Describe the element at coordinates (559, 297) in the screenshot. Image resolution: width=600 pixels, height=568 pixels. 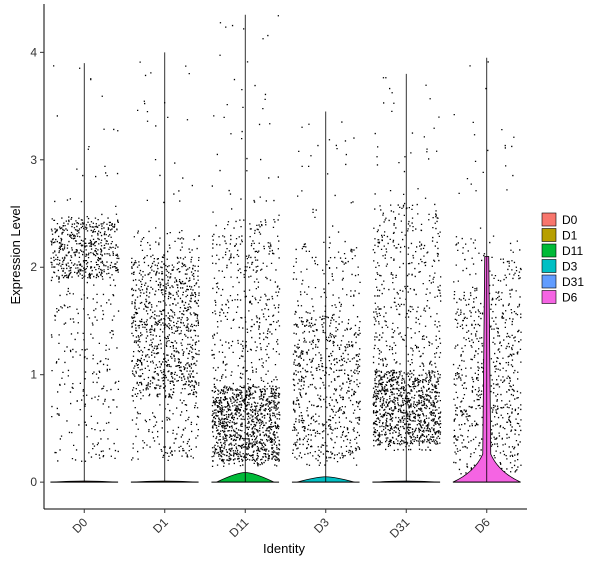
I see `legend-item-D6: D6` at that location.